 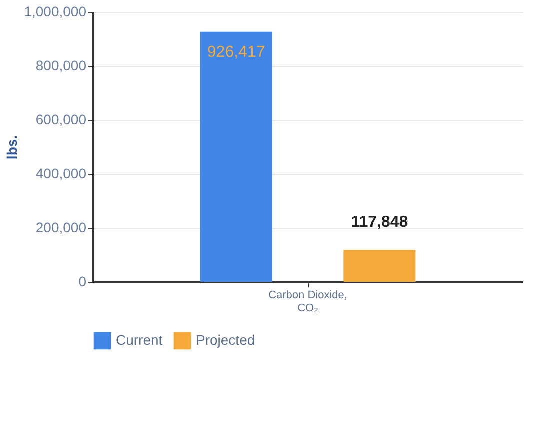 I want to click on y-tick-label: 1,000,000, so click(x=55, y=12).